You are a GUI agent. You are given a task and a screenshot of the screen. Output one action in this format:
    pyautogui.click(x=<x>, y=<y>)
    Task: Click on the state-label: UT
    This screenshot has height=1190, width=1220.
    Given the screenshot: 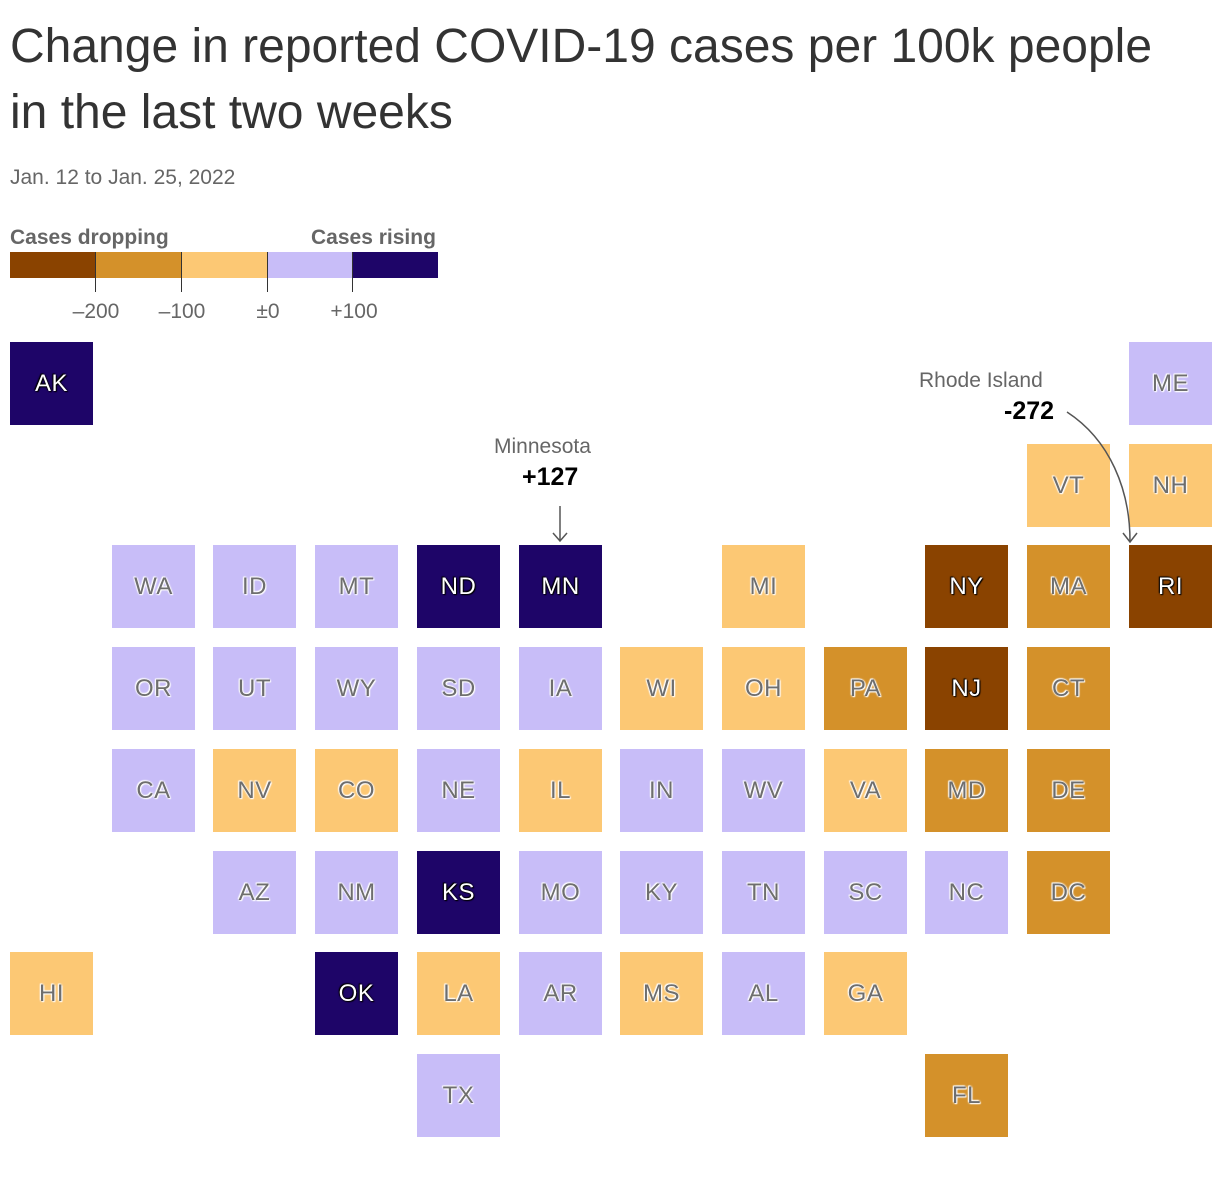 What is the action you would take?
    pyautogui.click(x=254, y=688)
    